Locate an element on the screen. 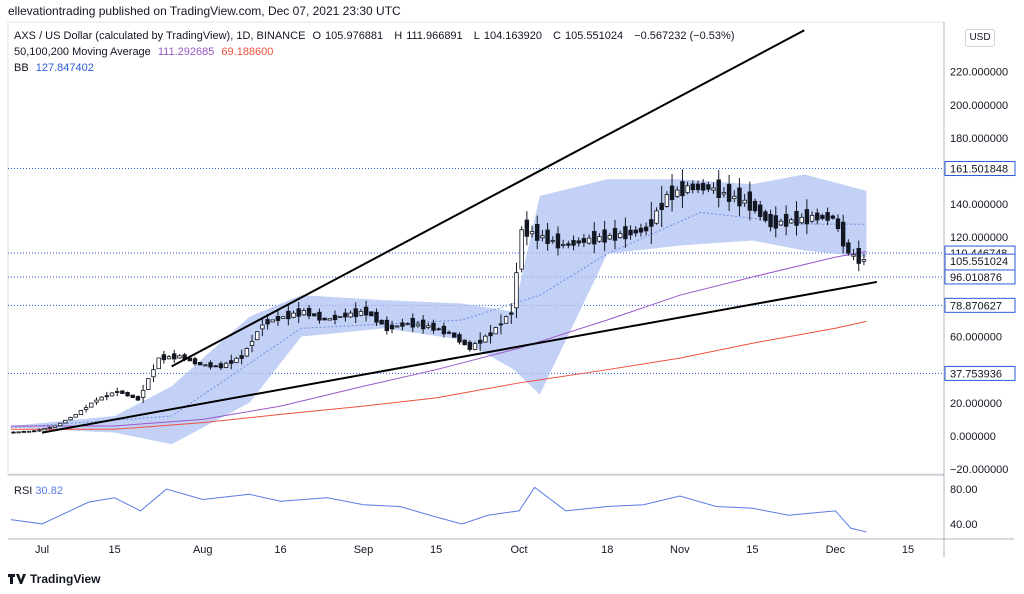  price-axis-label: 110.446748 is located at coordinates (980, 253).